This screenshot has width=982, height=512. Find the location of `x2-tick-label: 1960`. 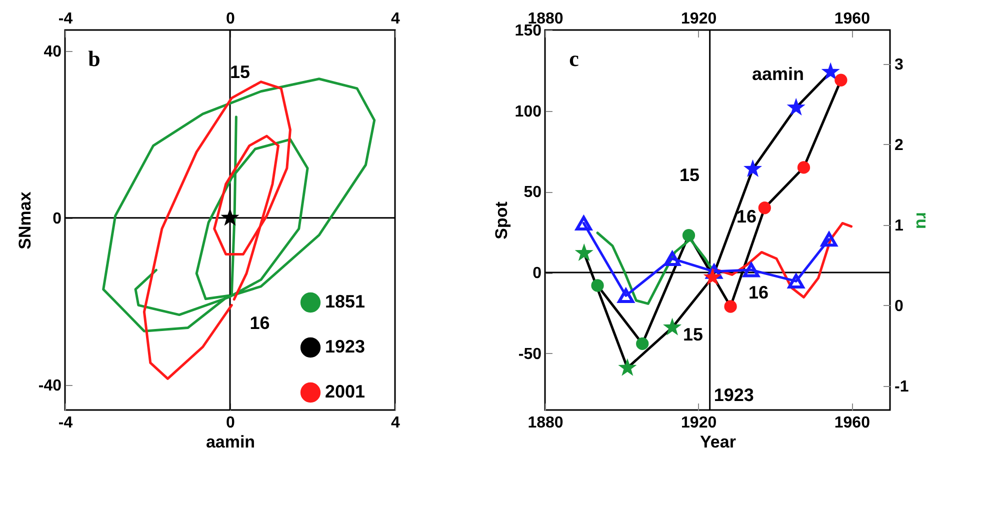

x2-tick-label: 1960 is located at coordinates (852, 423).